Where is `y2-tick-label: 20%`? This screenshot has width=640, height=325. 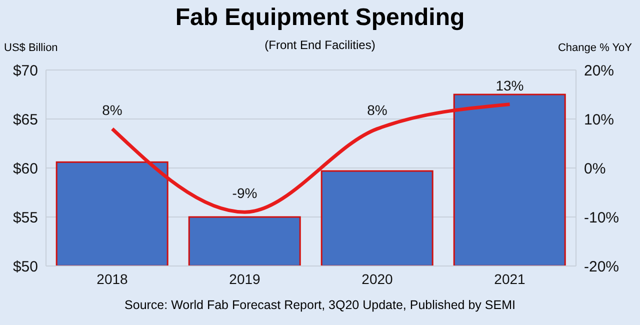
y2-tick-label: 20% is located at coordinates (599, 71).